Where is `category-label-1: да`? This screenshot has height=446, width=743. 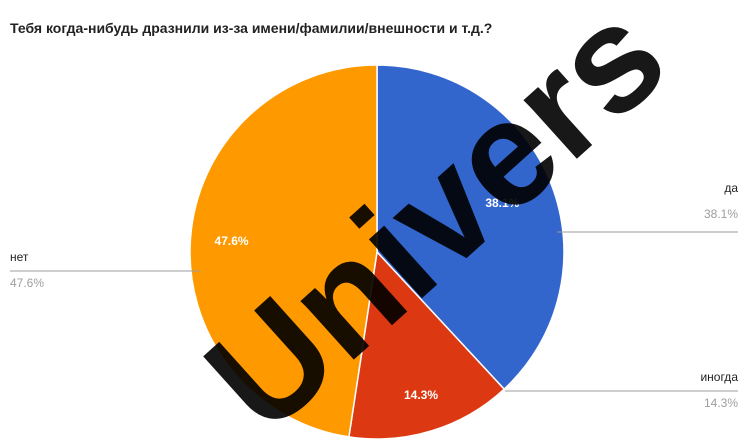
category-label-1: да is located at coordinates (731, 188).